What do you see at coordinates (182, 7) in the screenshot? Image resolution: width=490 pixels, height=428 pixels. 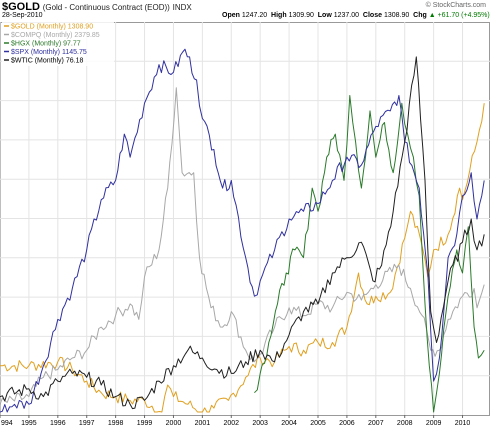 I see `exchange-label: INDX` at bounding box center [182, 7].